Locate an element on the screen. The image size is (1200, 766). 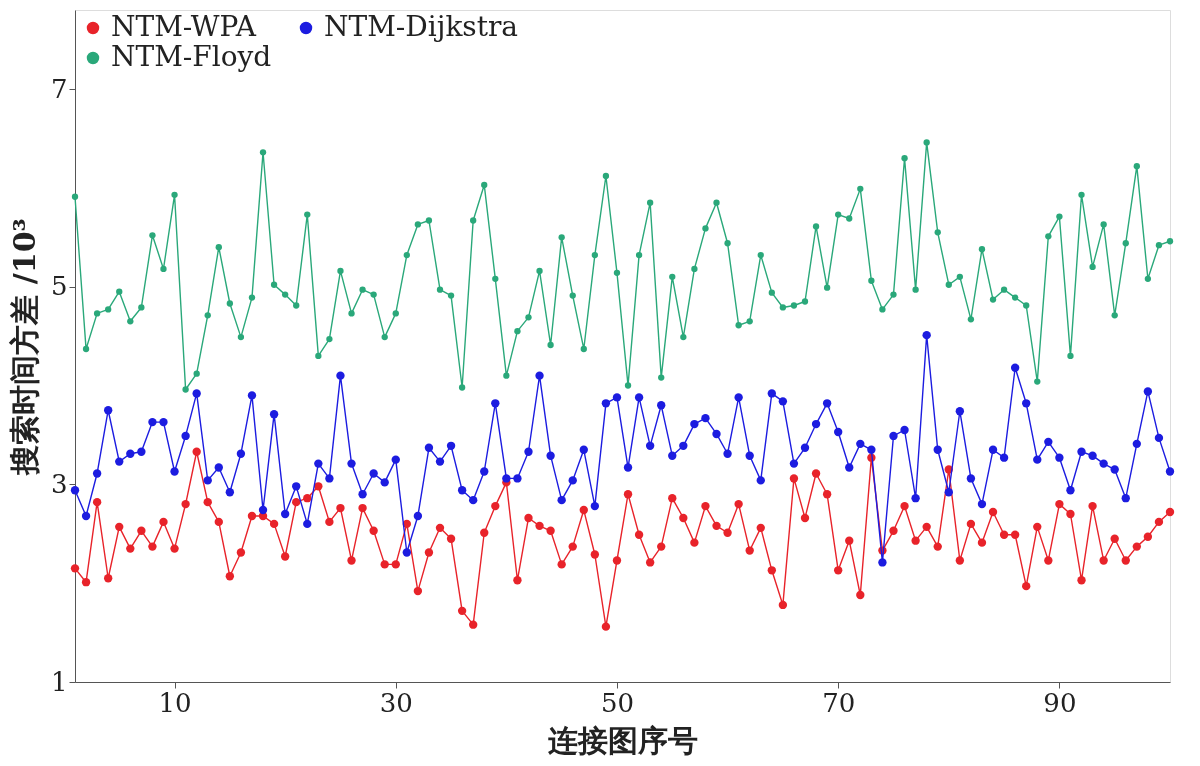
y-tick-label: 5 is located at coordinates (59, 286).